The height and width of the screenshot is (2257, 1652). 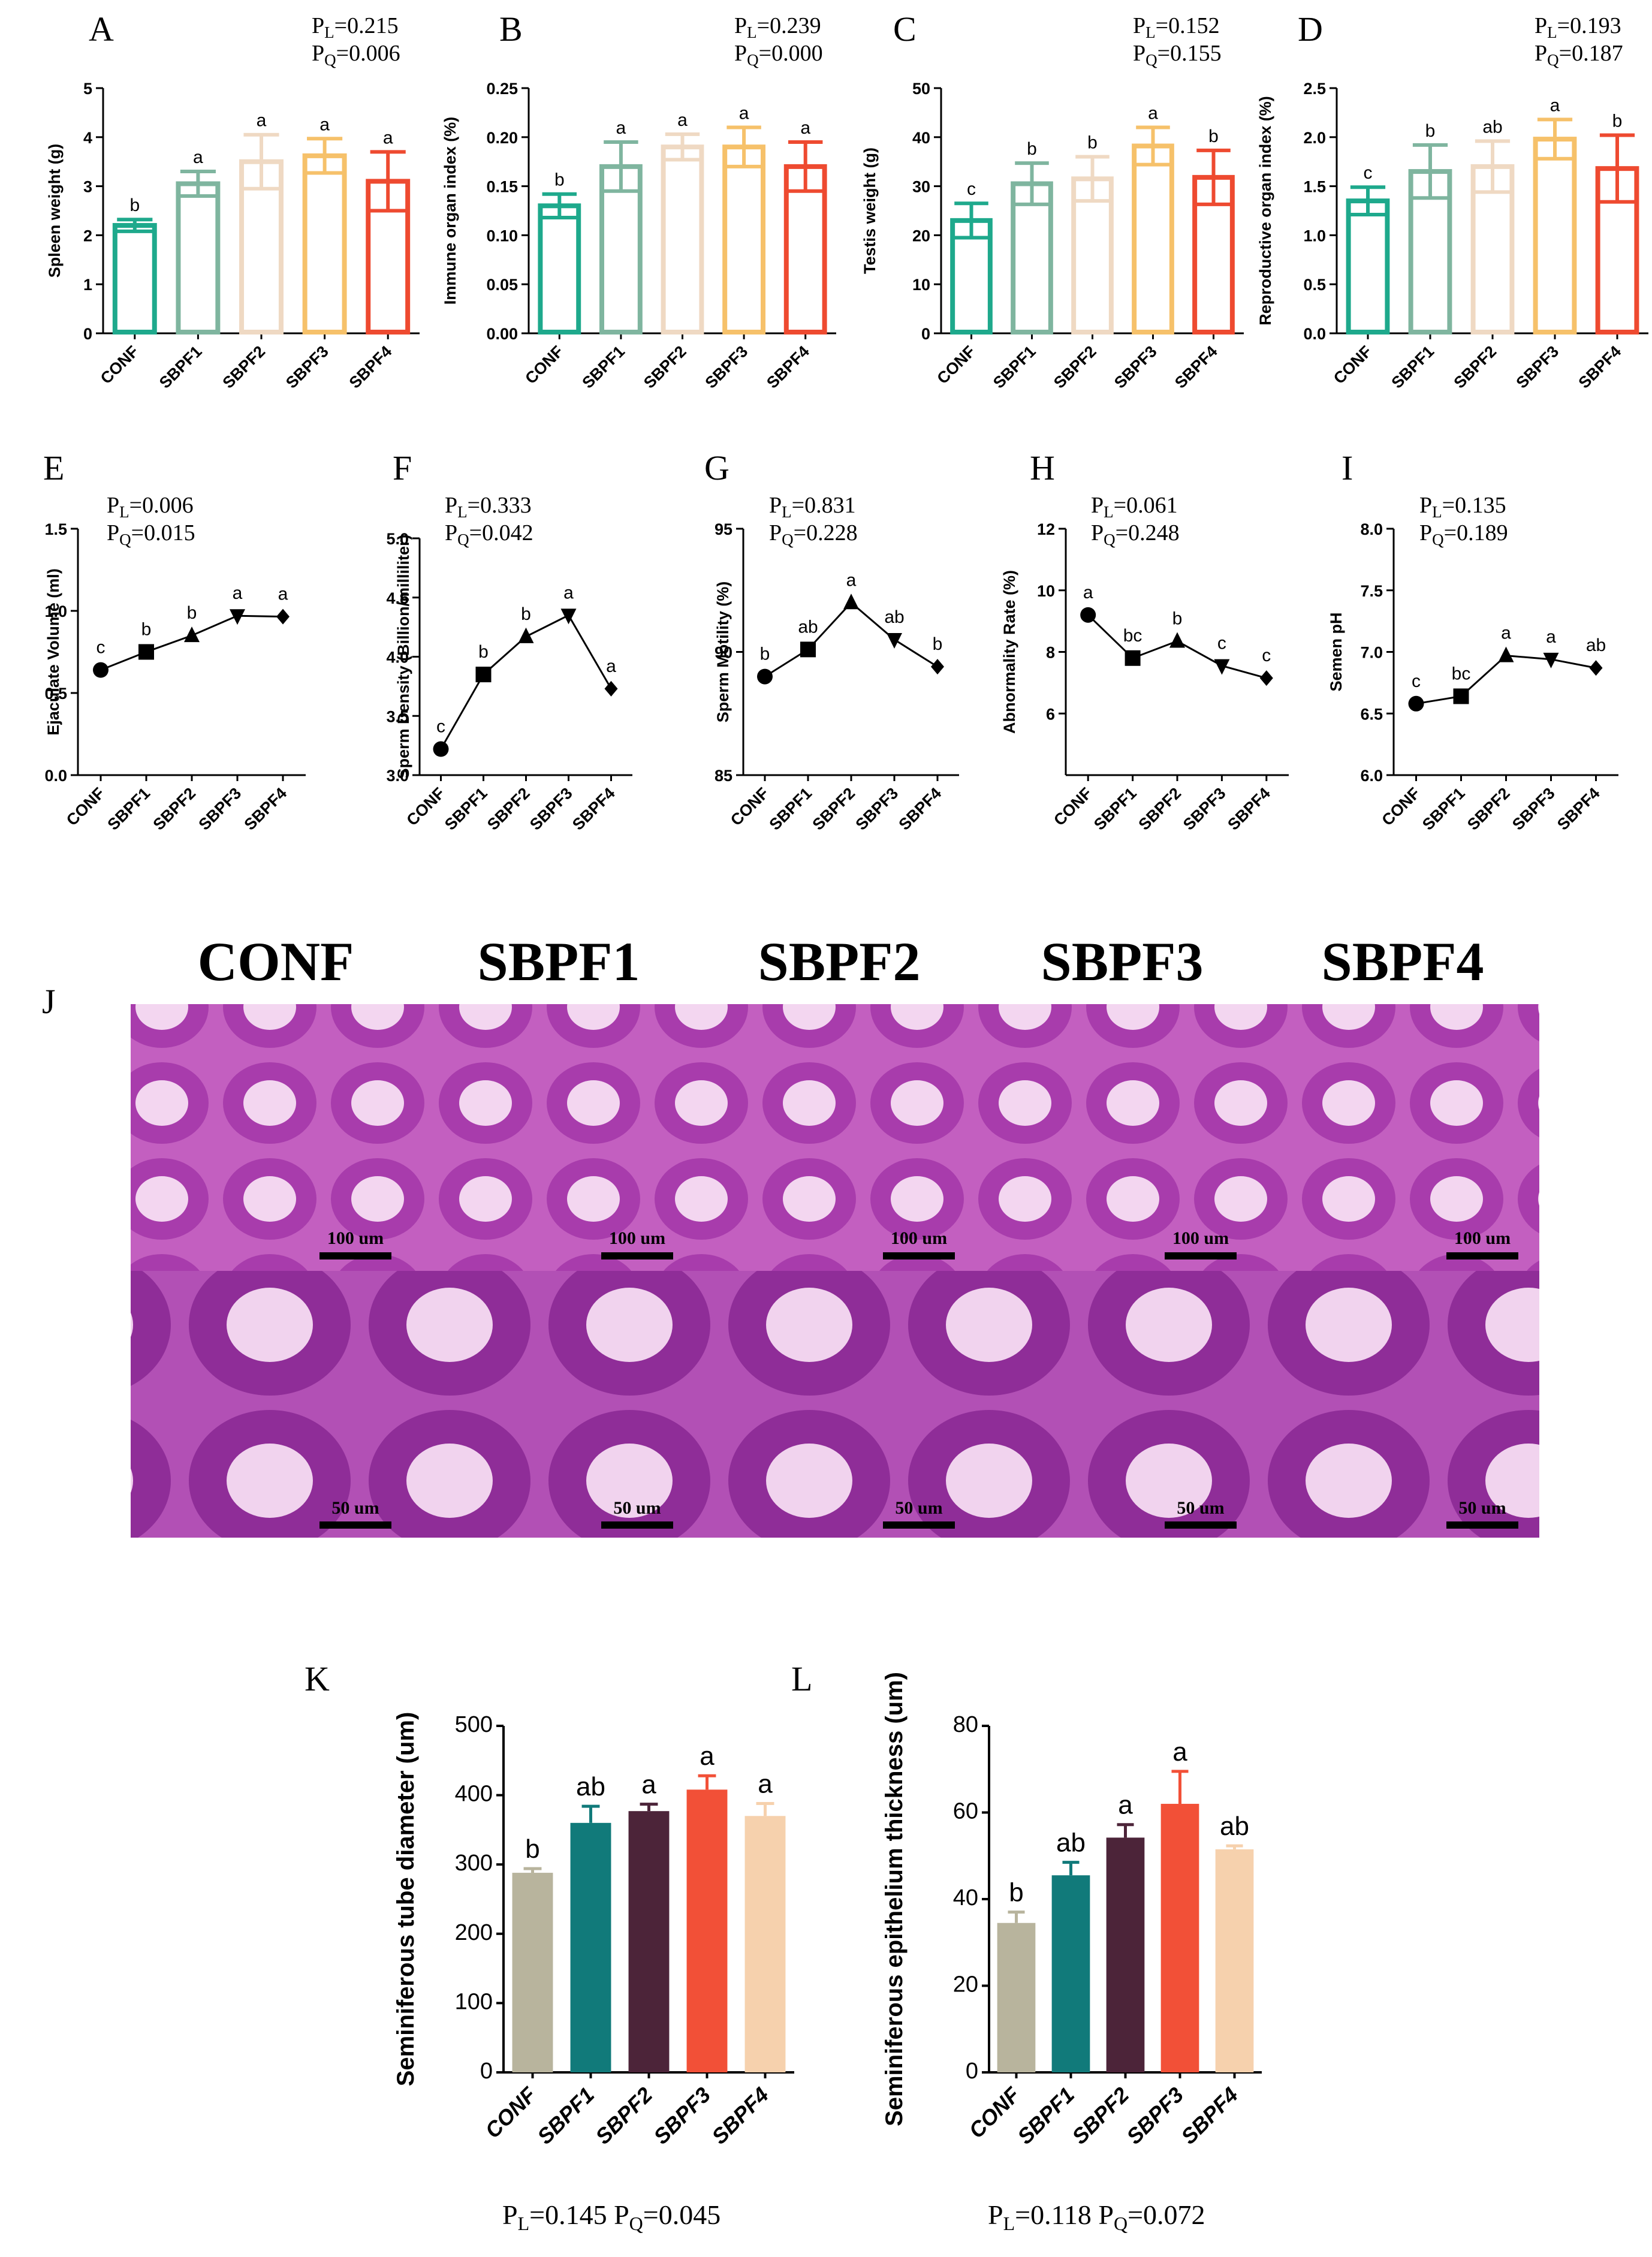 I want to click on series-line-G, so click(x=851, y=639).